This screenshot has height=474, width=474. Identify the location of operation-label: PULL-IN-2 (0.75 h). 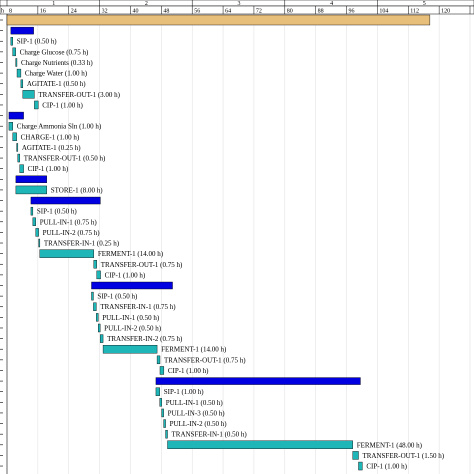
(72, 233).